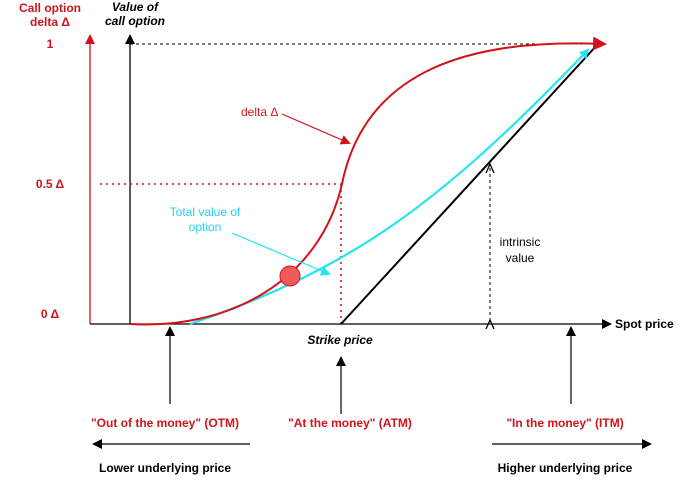  What do you see at coordinates (520, 242) in the screenshot?
I see `intrinsic-value-label-line1: intrinsic` at bounding box center [520, 242].